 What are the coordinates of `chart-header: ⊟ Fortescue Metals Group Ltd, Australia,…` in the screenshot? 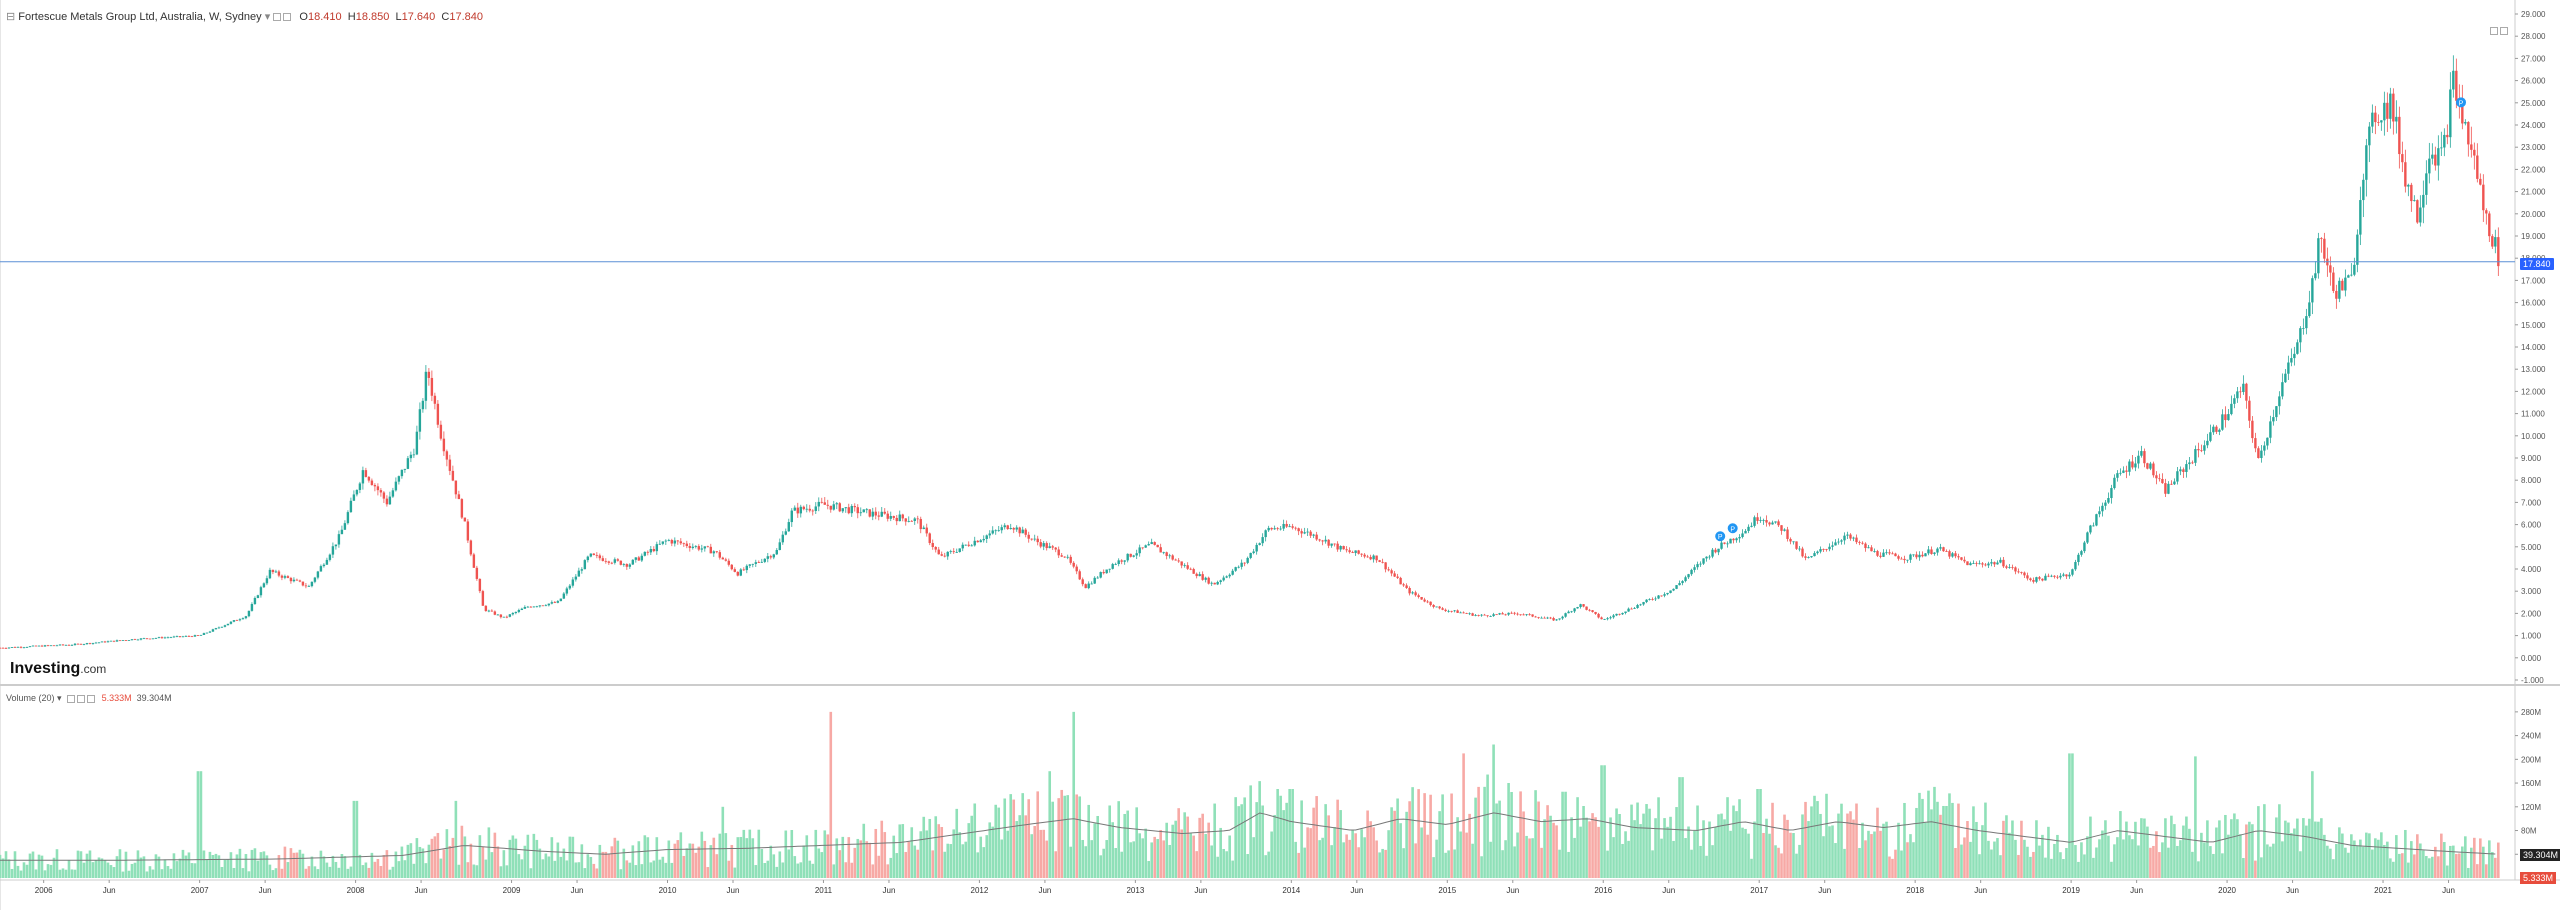 It's located at (244, 16).